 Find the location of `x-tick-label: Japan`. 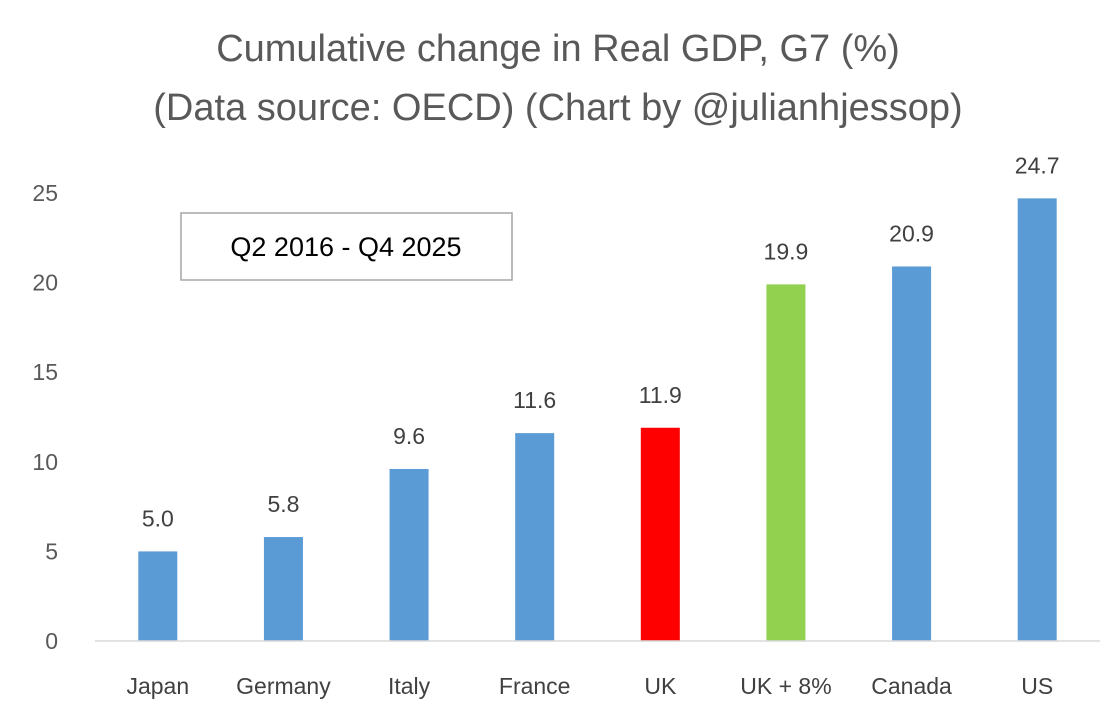

x-tick-label: Japan is located at coordinates (157, 686).